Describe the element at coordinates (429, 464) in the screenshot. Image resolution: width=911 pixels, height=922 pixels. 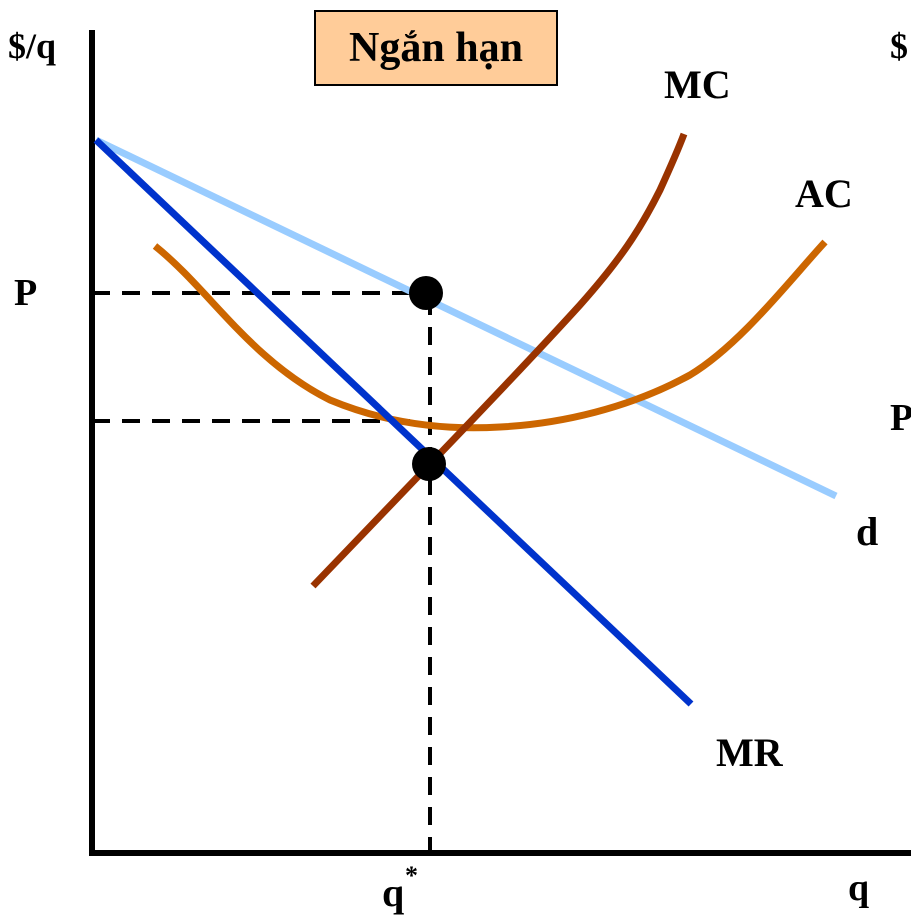
I see `mr-mc-intersection-point` at that location.